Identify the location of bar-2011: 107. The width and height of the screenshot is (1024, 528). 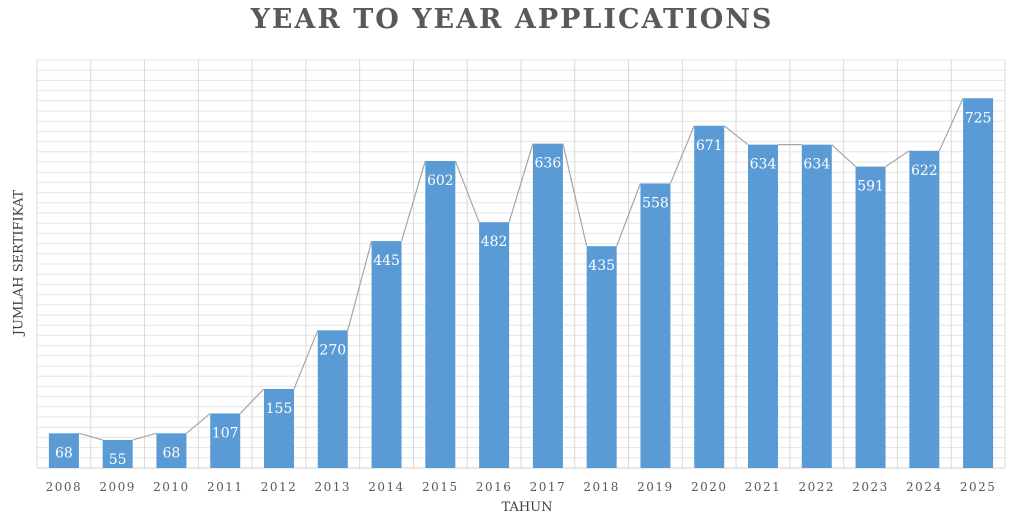
(225, 440).